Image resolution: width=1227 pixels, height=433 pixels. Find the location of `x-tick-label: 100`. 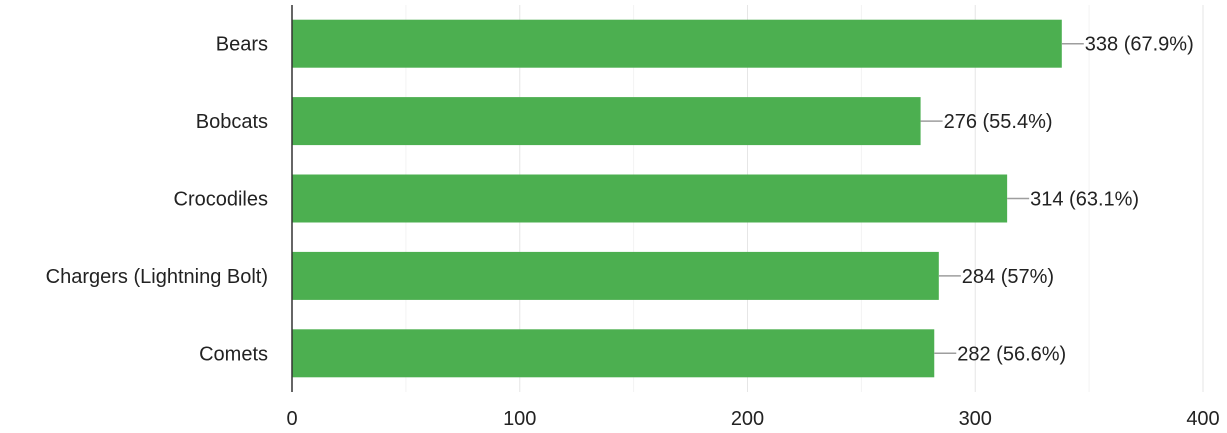

x-tick-label: 100 is located at coordinates (519, 419).